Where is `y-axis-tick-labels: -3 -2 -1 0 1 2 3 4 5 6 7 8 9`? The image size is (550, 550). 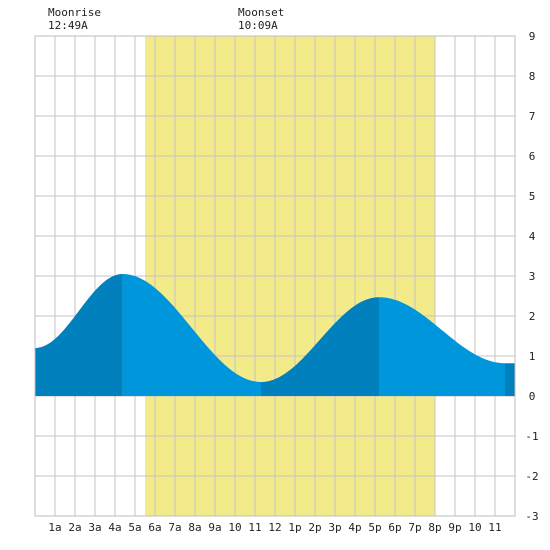
y-axis-tick-labels: -3 -2 -1 0 1 2 3 4 5 6 7 8 9 is located at coordinates (531, 276).